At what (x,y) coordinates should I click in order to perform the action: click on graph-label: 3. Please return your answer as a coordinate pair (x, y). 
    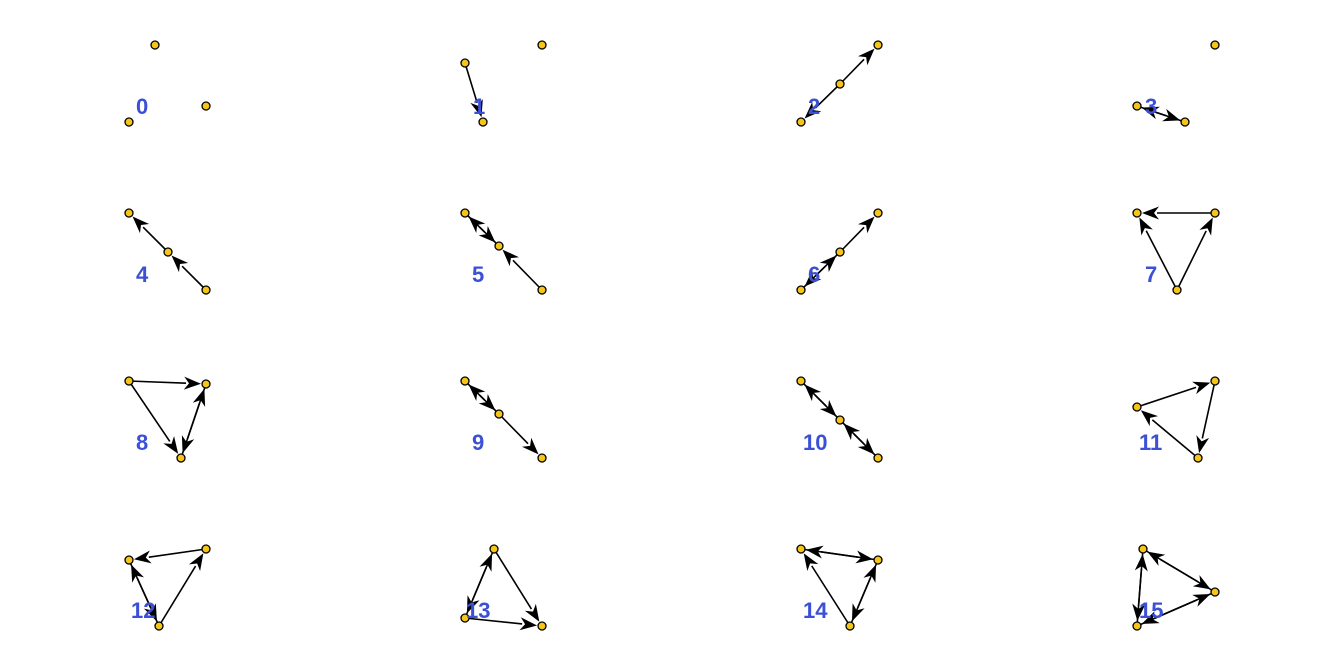
    Looking at the image, I should click on (1151, 106).